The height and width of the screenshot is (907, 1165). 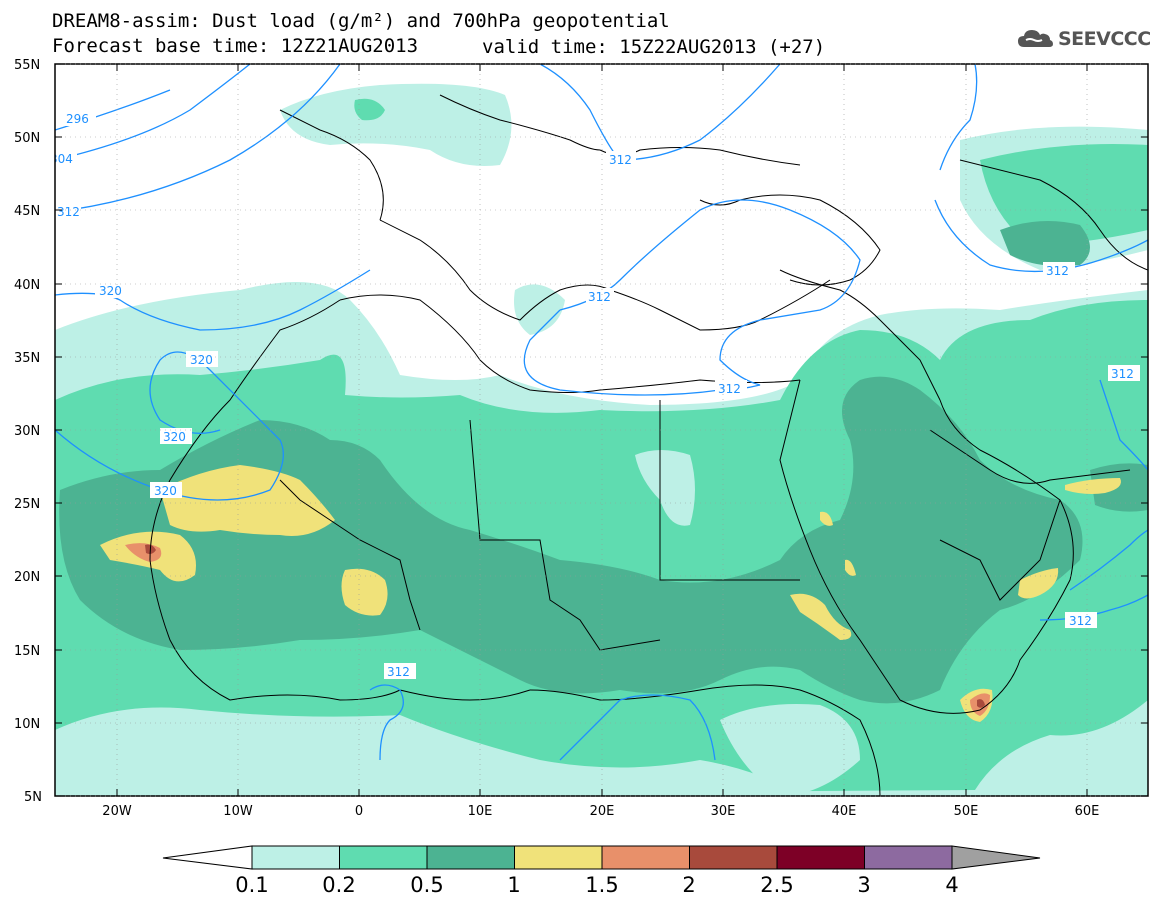 What do you see at coordinates (27, 285) in the screenshot?
I see `lat-label: 40N` at bounding box center [27, 285].